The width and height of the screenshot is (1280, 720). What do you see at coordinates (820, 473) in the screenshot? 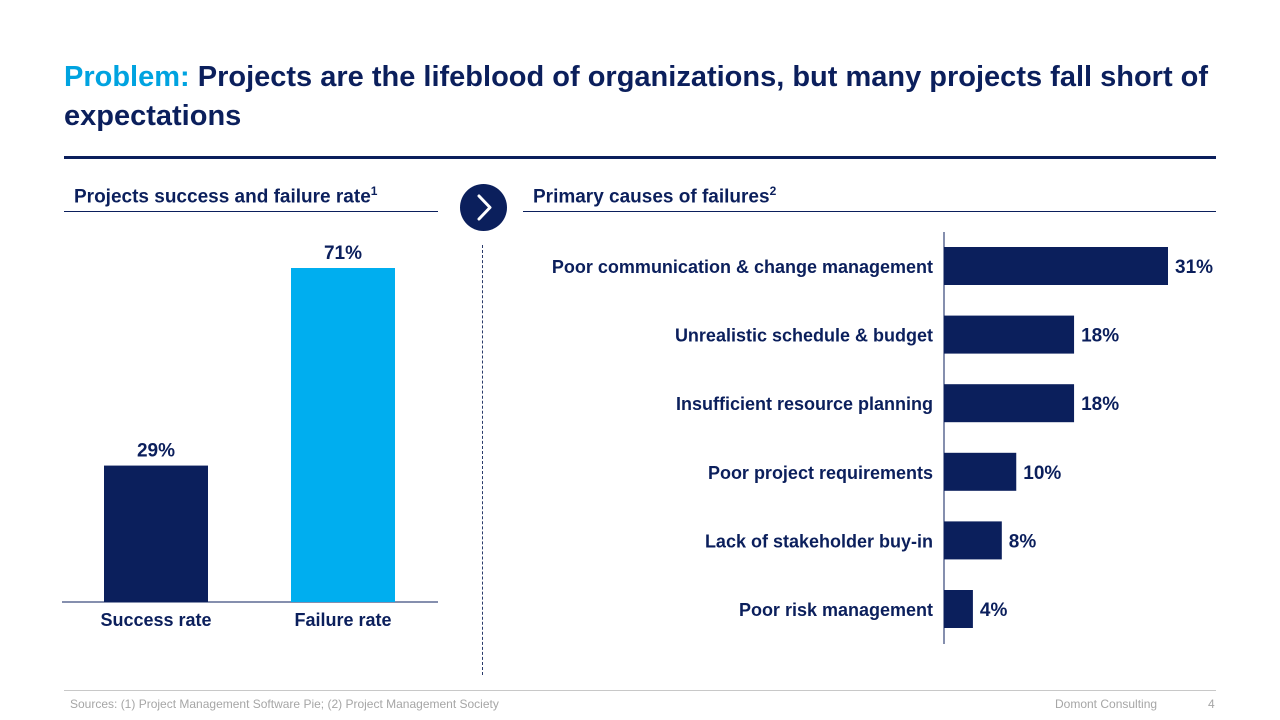
I see `cause-label: Poor project requirements` at bounding box center [820, 473].